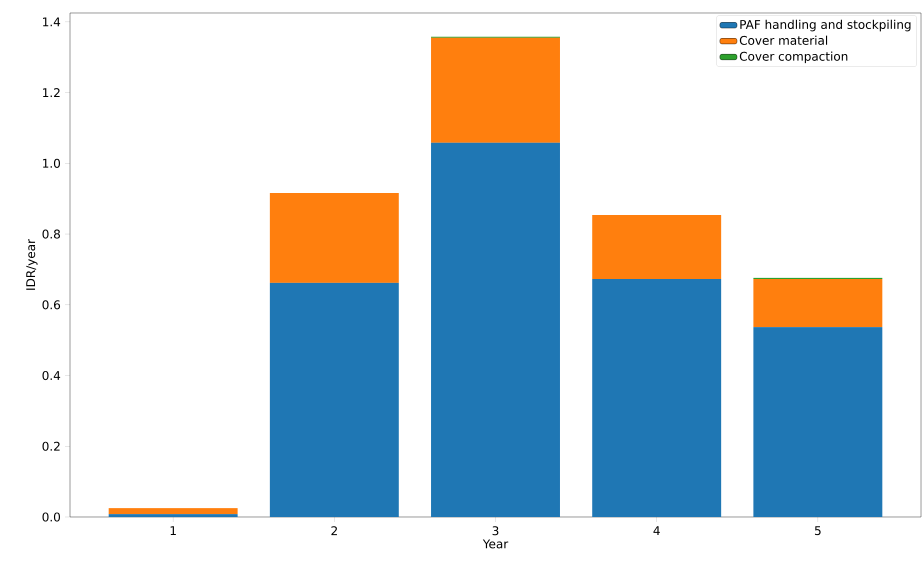 This screenshot has height=563, width=923. I want to click on y-tick-label: 1.2, so click(51, 93).